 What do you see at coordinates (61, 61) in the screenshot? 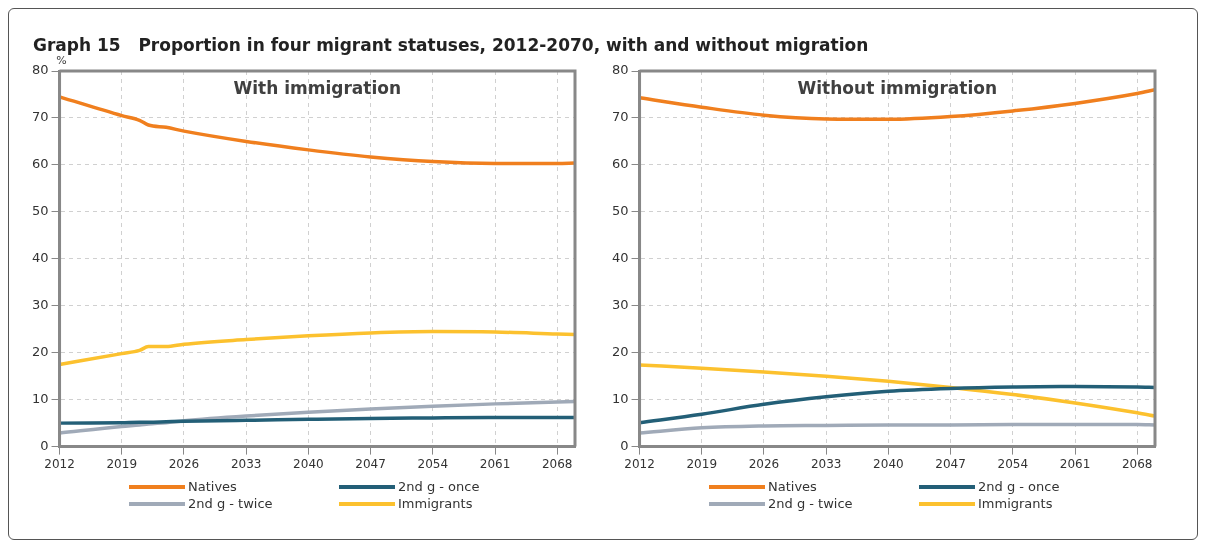
I see `y-axis-title: %` at bounding box center [61, 61].